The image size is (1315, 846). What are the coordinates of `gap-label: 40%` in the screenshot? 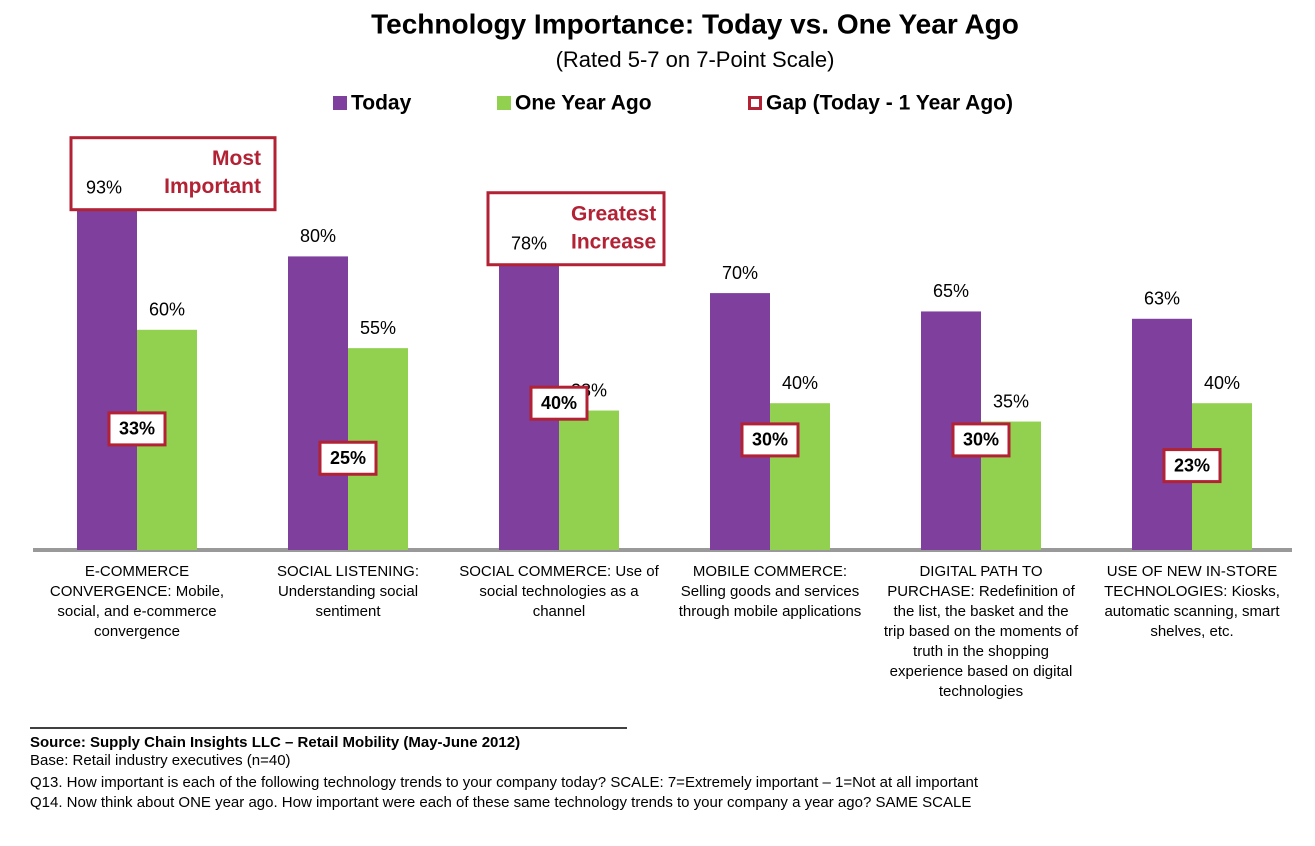 It's located at (559, 403).